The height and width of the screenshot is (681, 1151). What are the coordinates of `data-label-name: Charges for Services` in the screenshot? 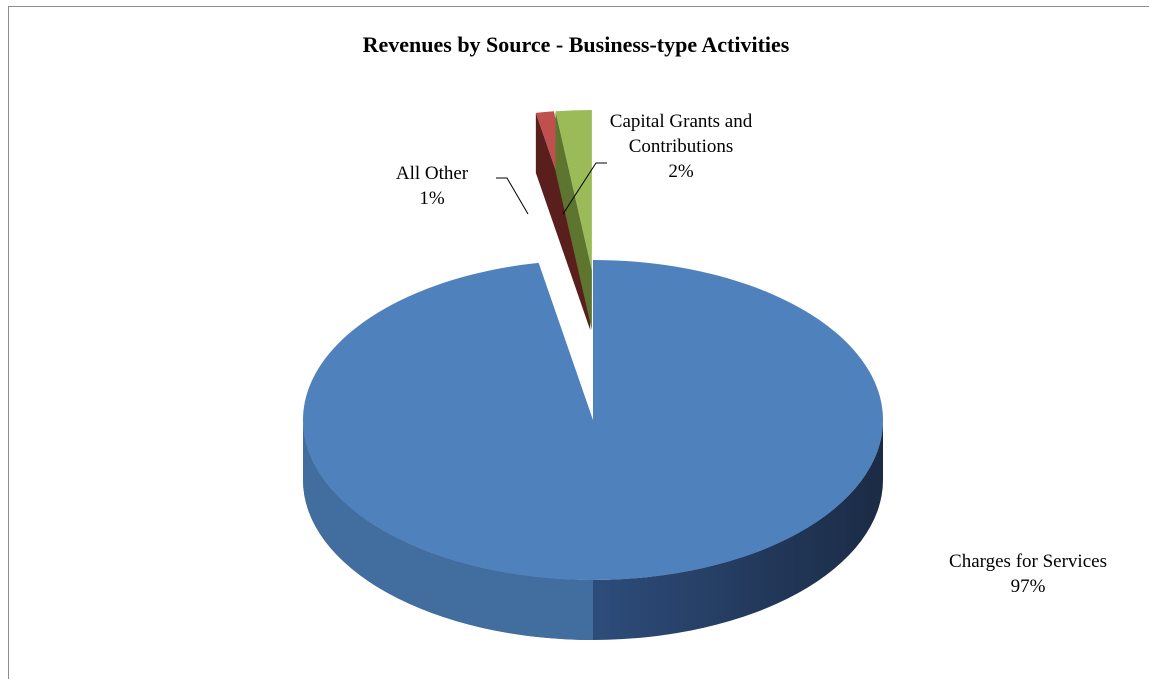 It's located at (1028, 561).